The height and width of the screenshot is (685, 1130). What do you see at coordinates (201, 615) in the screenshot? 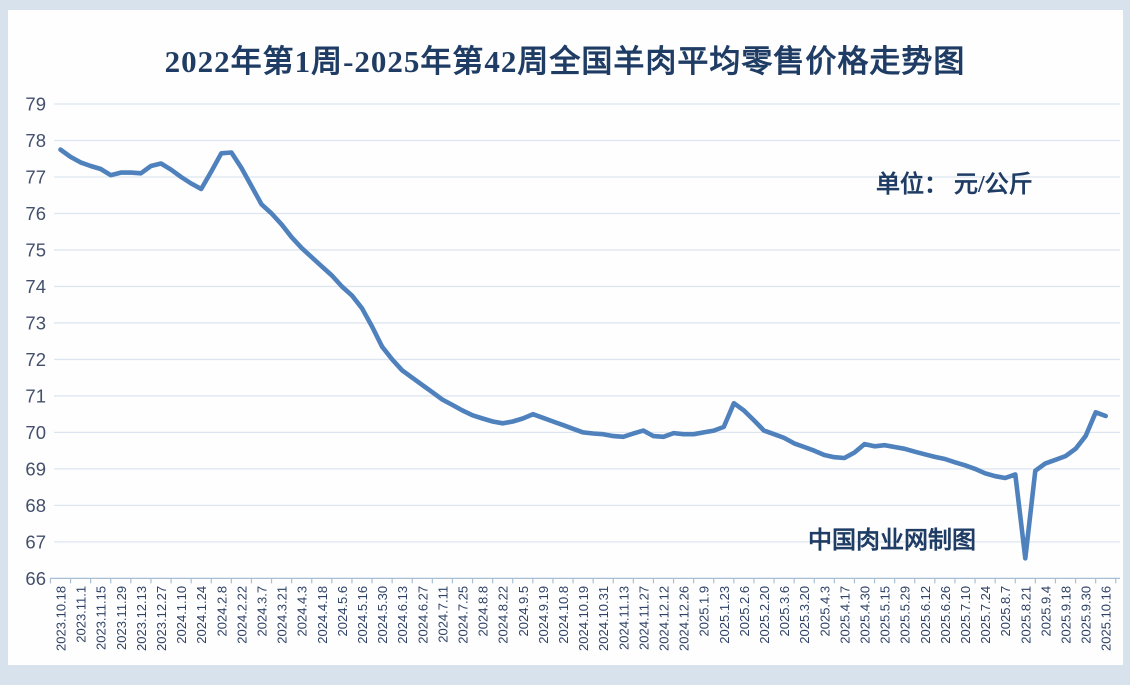
I see `x-tick-label: 2024.1.24` at bounding box center [201, 615].